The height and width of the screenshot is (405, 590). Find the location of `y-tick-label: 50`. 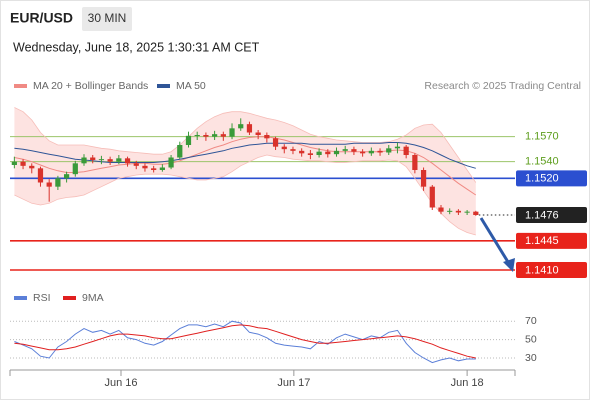

y-tick-label: 50 is located at coordinates (531, 339).